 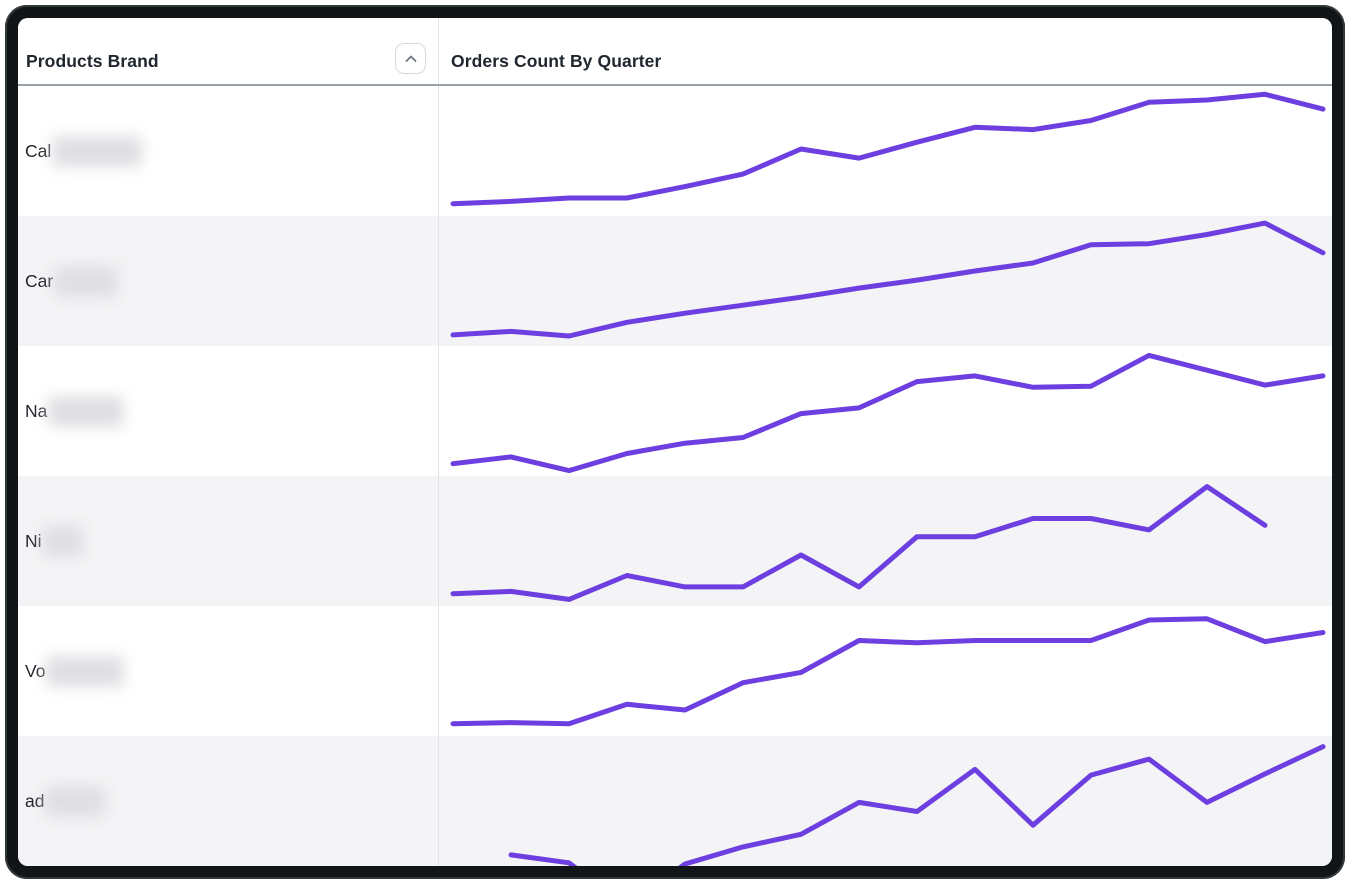 I want to click on table-row: Ni, so click(x=675, y=541).